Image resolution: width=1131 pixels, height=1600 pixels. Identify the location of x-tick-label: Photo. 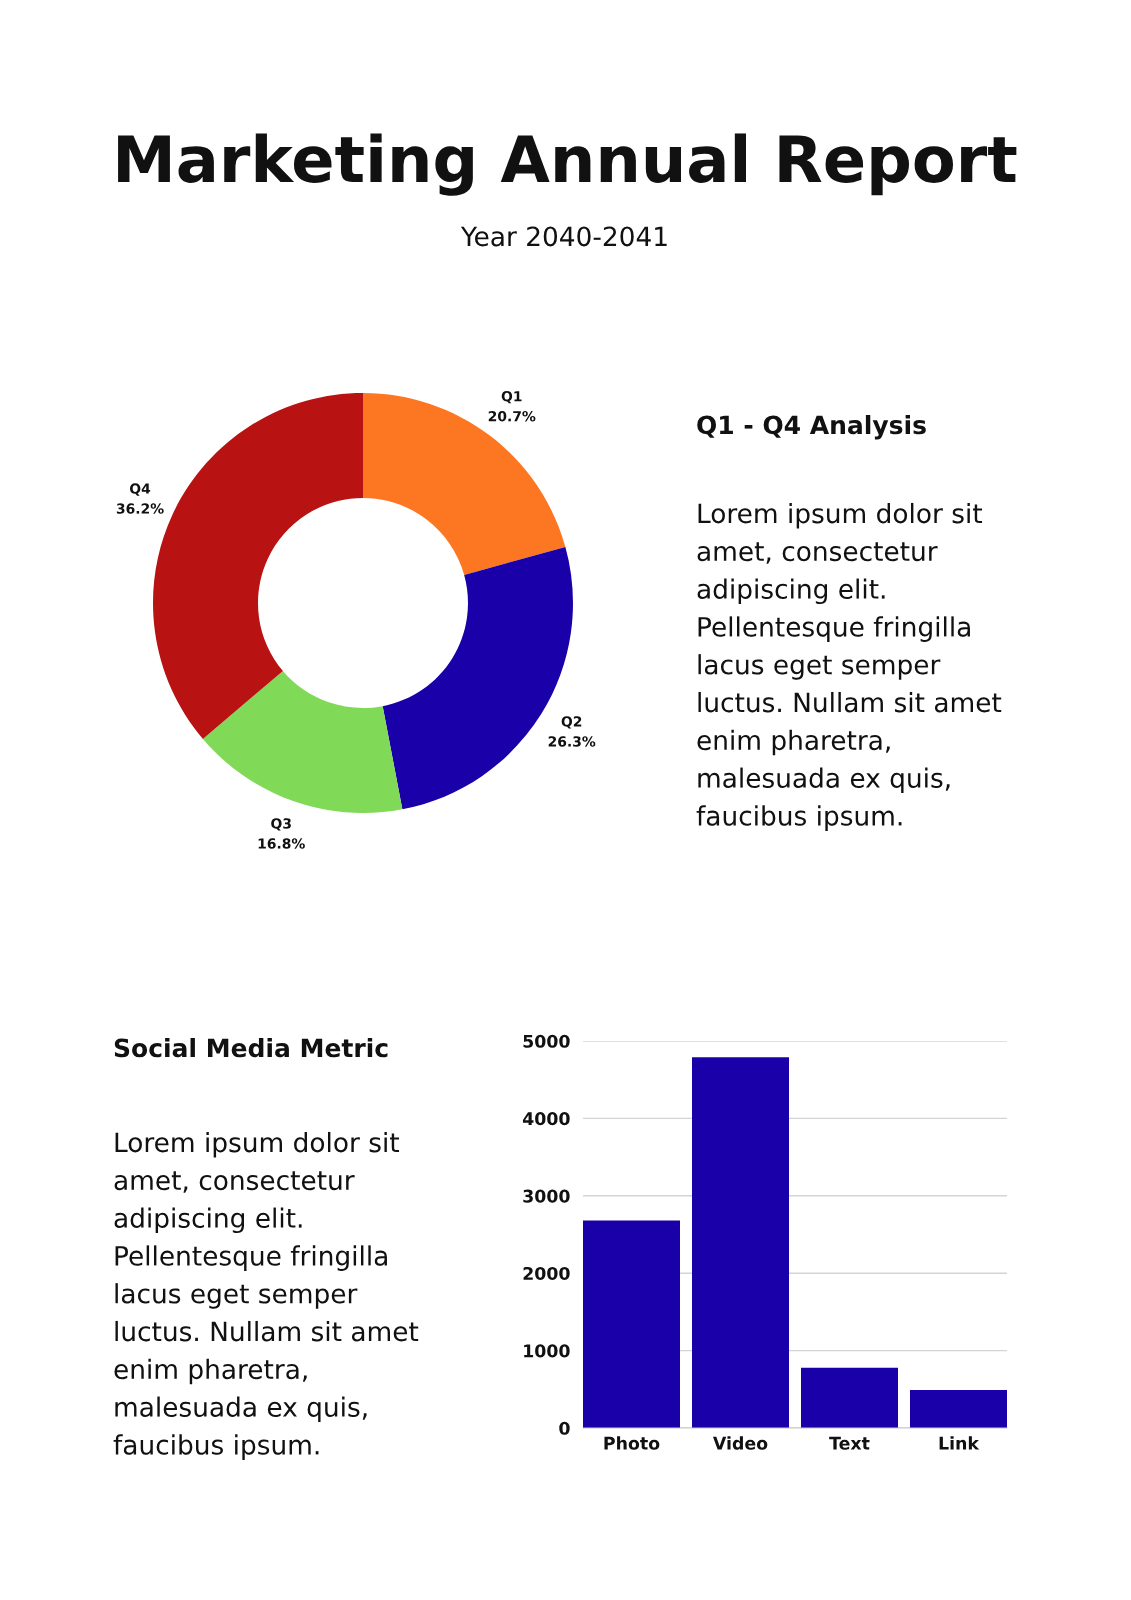
(632, 1443).